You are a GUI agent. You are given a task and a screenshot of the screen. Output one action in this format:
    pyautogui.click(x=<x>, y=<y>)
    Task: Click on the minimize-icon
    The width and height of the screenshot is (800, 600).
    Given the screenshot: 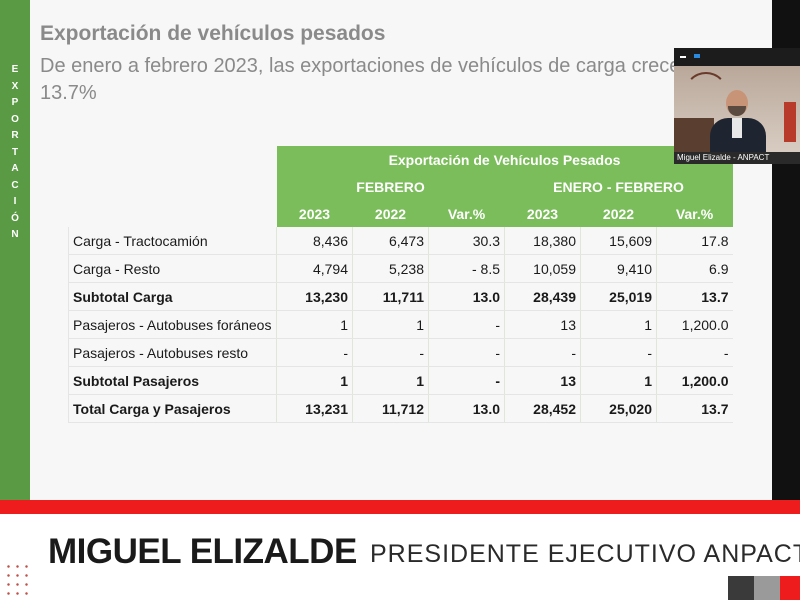 What is the action you would take?
    pyautogui.click(x=683, y=57)
    